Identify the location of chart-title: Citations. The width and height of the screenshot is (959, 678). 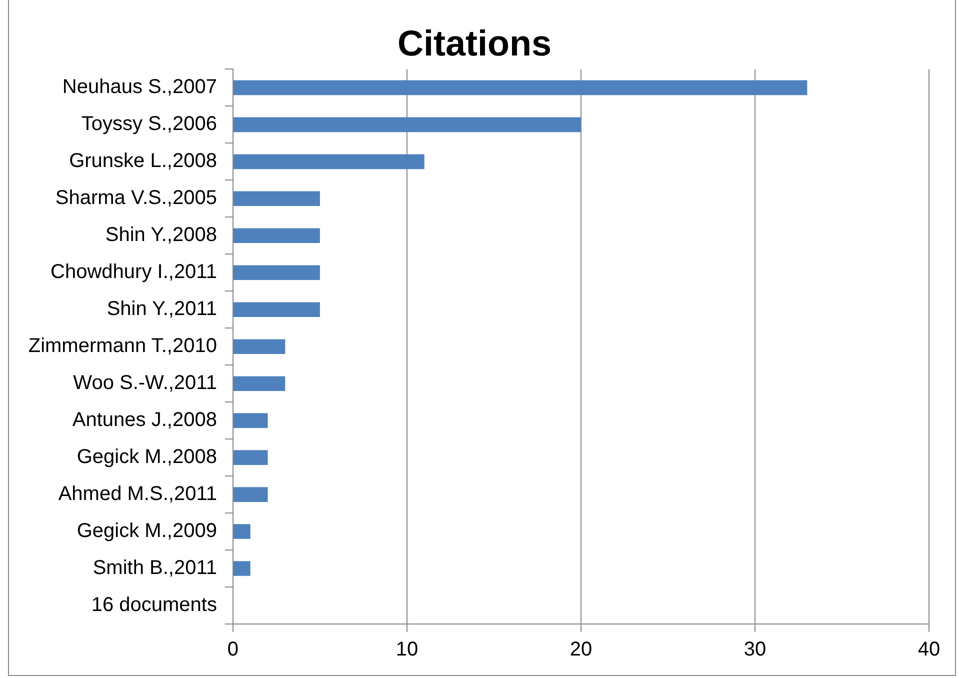
(474, 43).